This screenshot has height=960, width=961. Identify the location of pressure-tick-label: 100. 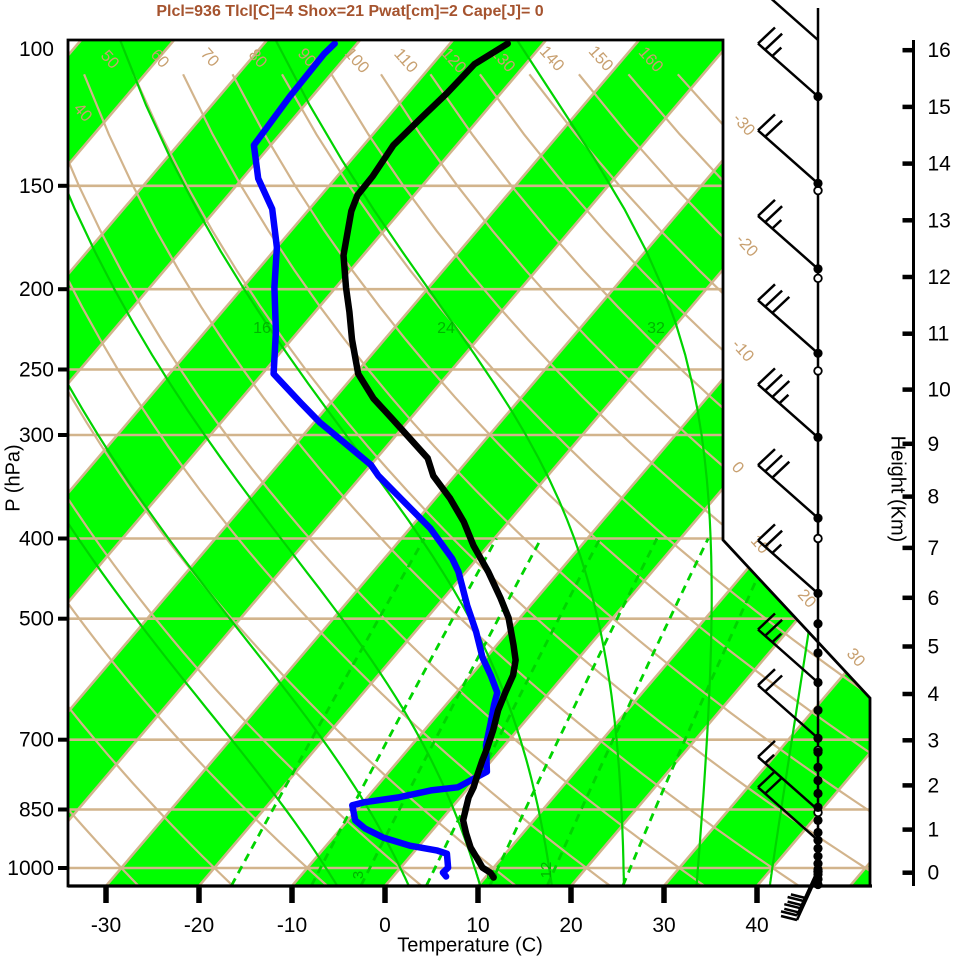
(36, 49).